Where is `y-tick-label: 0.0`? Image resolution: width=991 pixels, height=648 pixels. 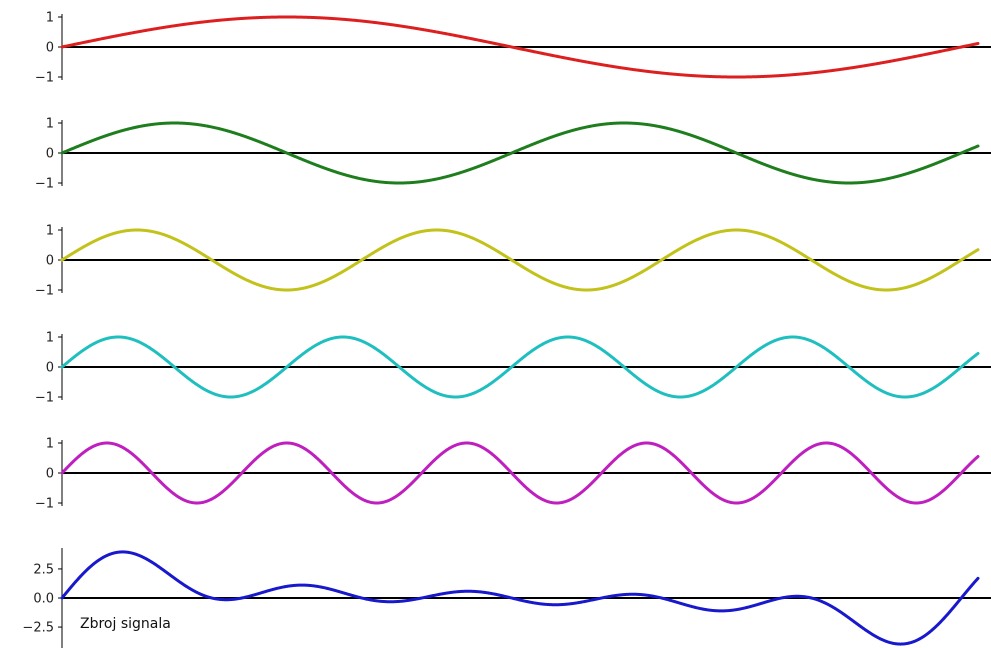 y-tick-label: 0.0 is located at coordinates (43, 599).